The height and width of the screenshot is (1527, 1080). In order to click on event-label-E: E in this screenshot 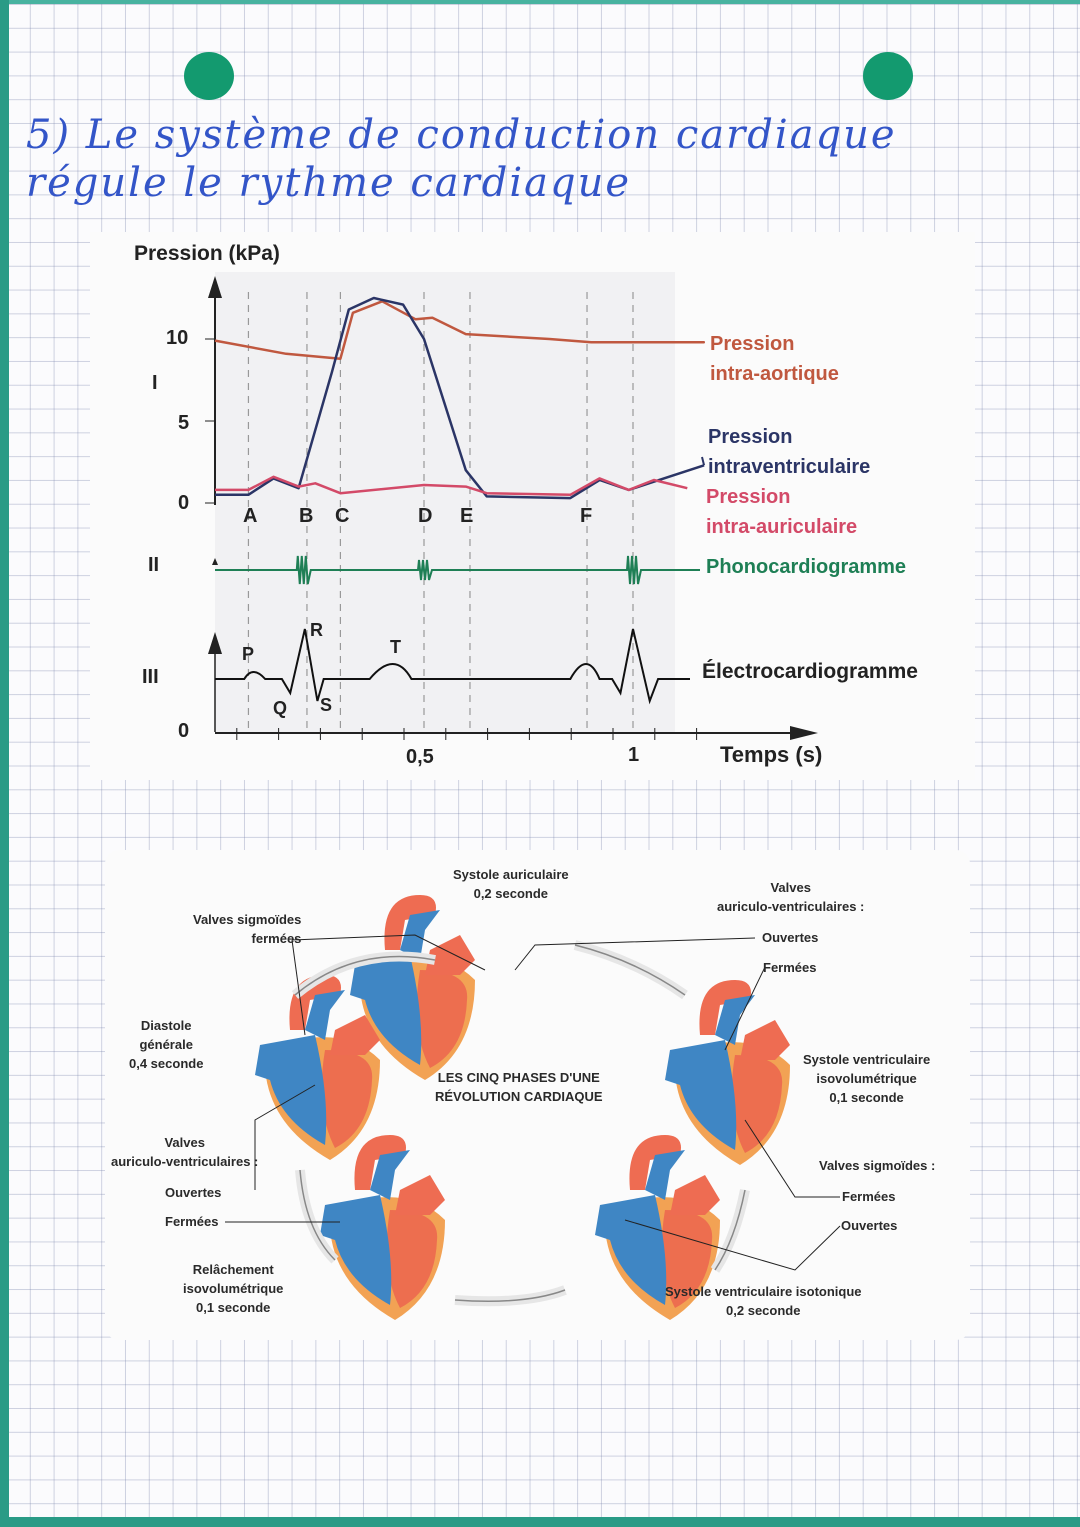, I will do `click(467, 516)`.